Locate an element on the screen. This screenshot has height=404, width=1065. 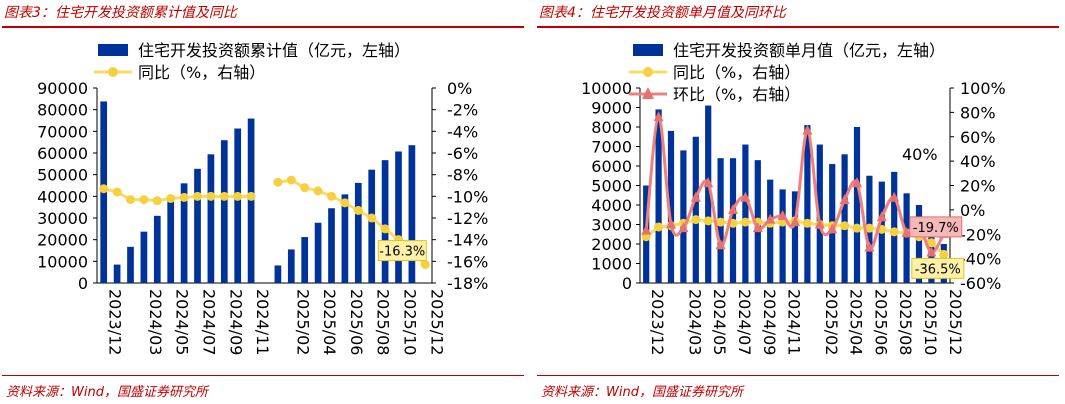
y-tick-label-left: 4000 is located at coordinates (611, 205).